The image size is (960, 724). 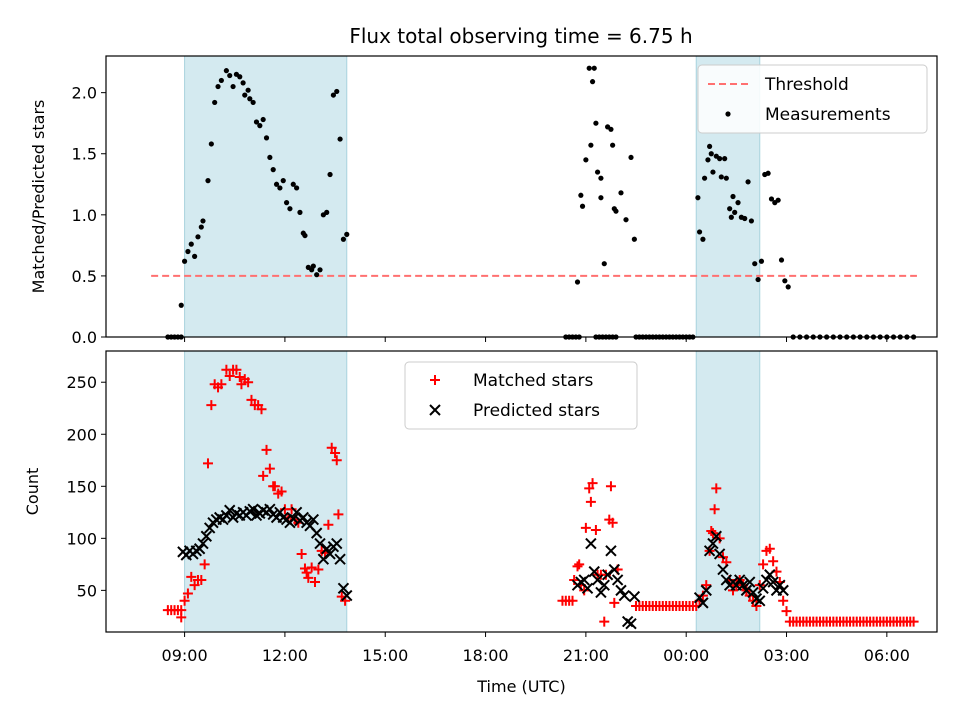 I want to click on y-tick-label: 0.5, so click(x=84, y=276).